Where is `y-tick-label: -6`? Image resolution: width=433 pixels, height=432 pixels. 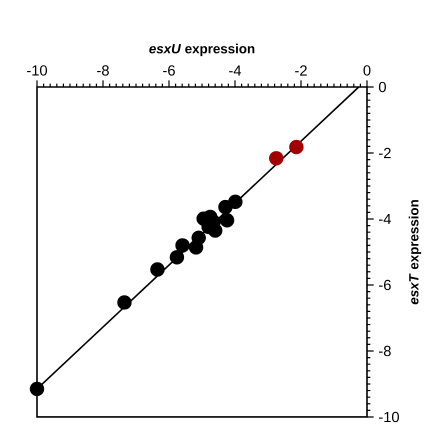
y-tick-label: -6 is located at coordinates (385, 285).